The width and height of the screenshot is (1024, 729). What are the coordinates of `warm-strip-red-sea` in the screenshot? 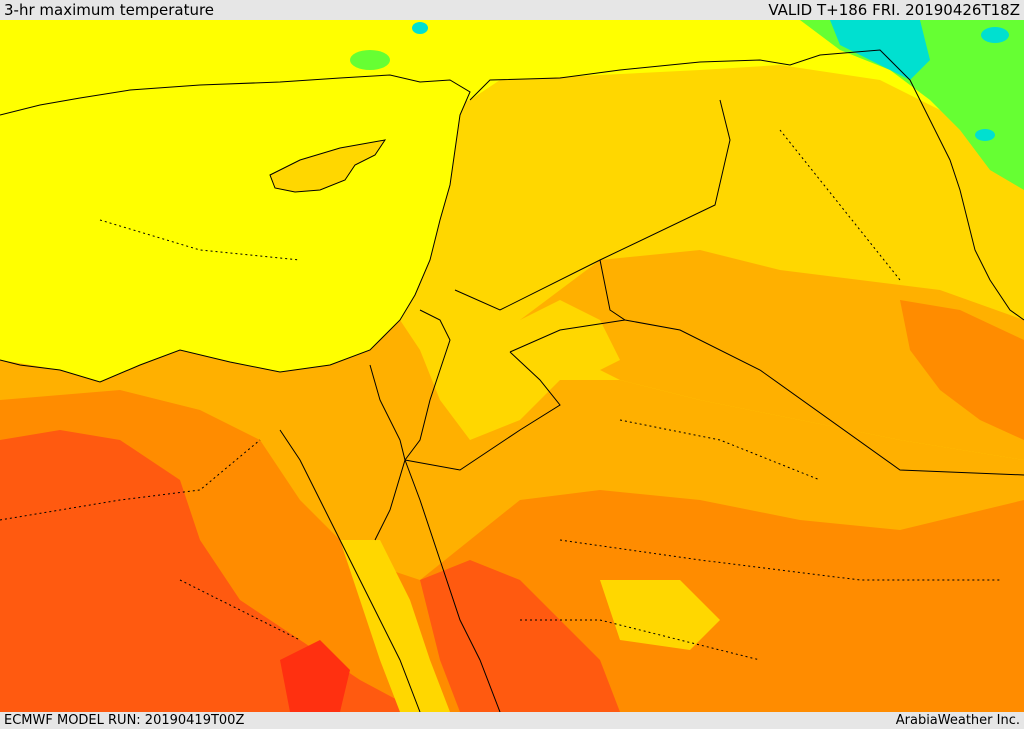 It's located at (395, 626).